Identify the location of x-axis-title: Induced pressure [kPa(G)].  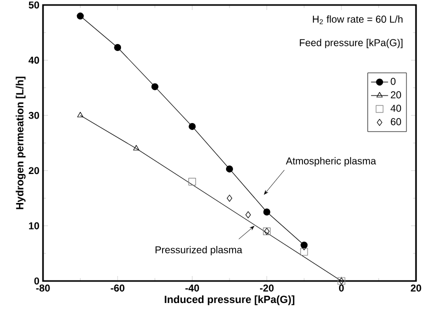
(229, 300).